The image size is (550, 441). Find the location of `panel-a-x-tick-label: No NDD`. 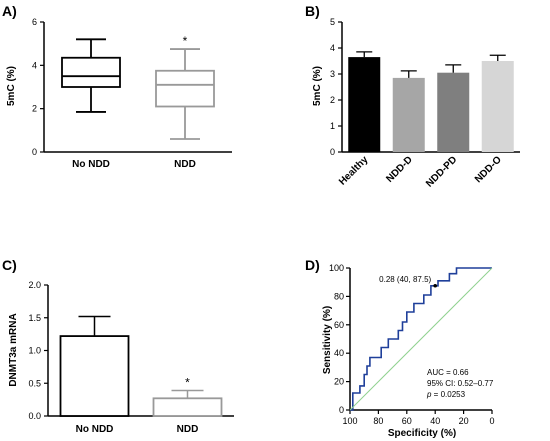

panel-a-x-tick-label: No NDD is located at coordinates (91, 164).